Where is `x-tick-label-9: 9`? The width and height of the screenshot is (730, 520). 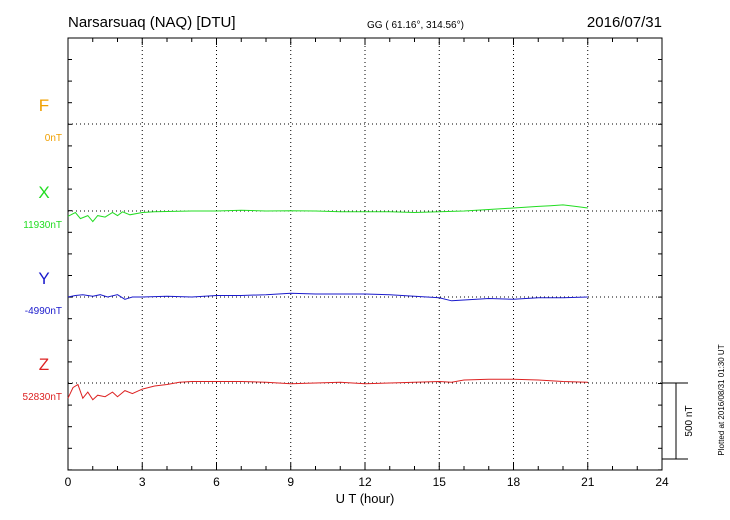 x-tick-label-9: 9 is located at coordinates (290, 482).